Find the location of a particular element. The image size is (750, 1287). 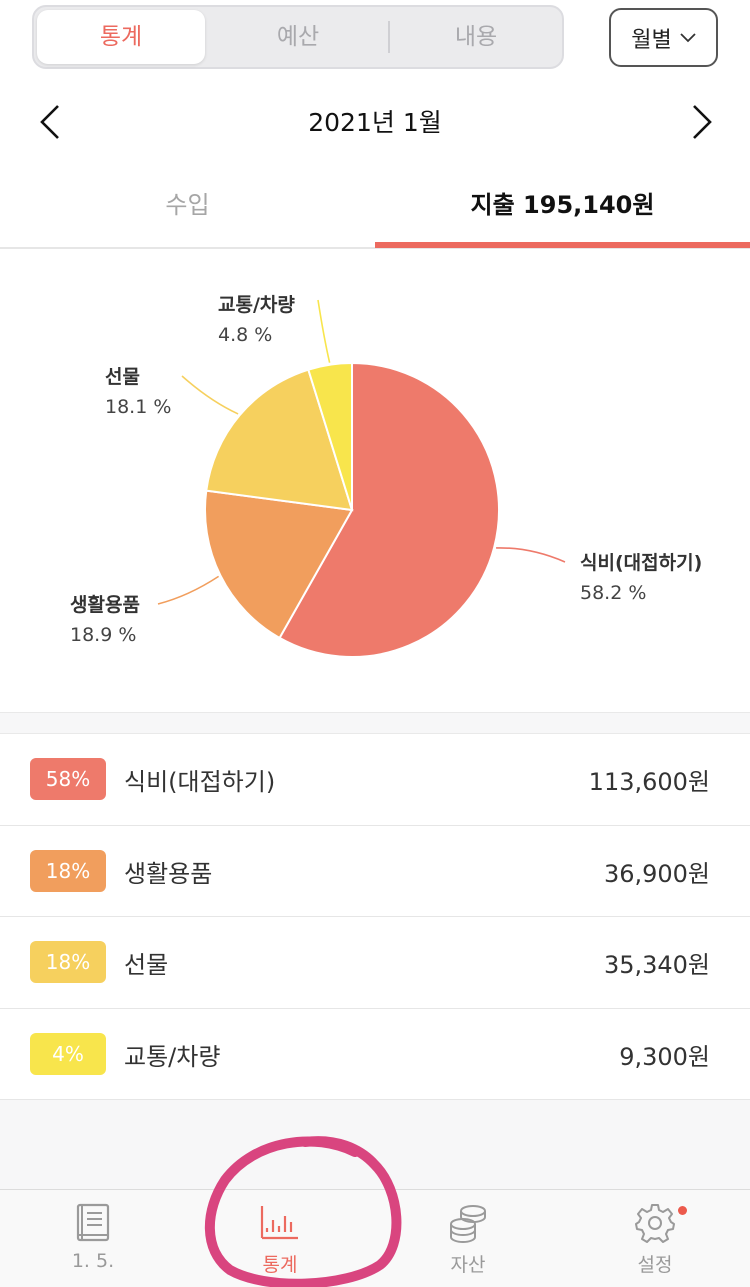

slice-percent: 18.1 % is located at coordinates (138, 407).